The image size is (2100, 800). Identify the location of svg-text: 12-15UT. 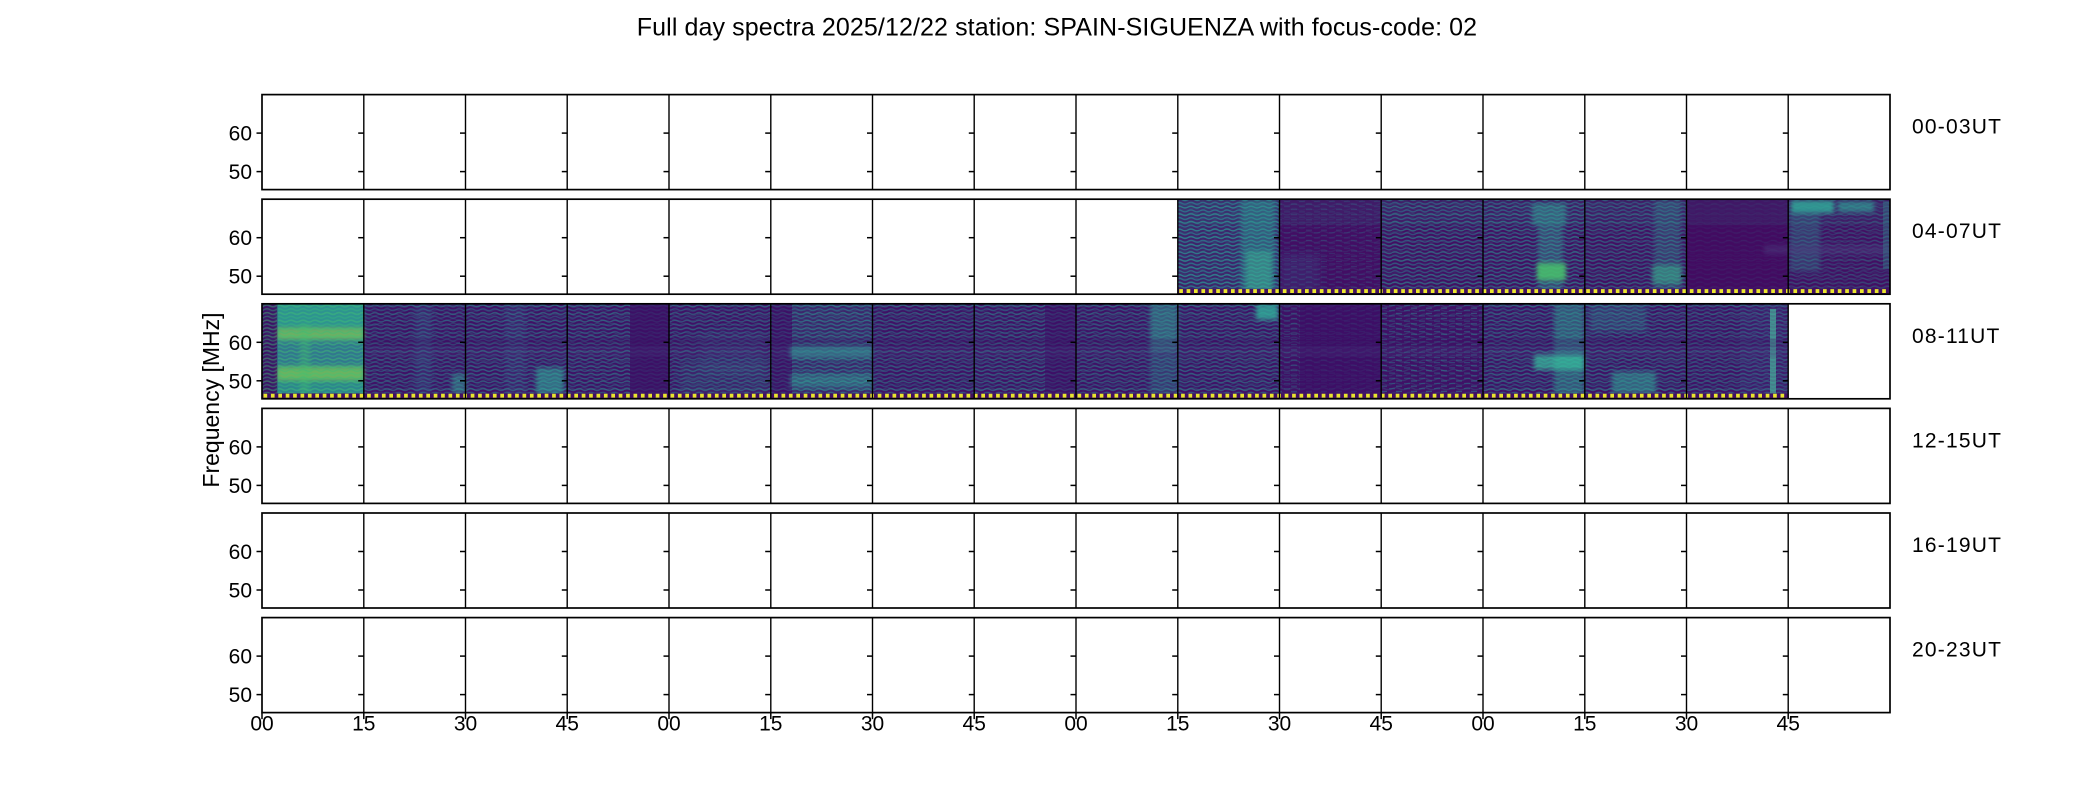
(1957, 440).